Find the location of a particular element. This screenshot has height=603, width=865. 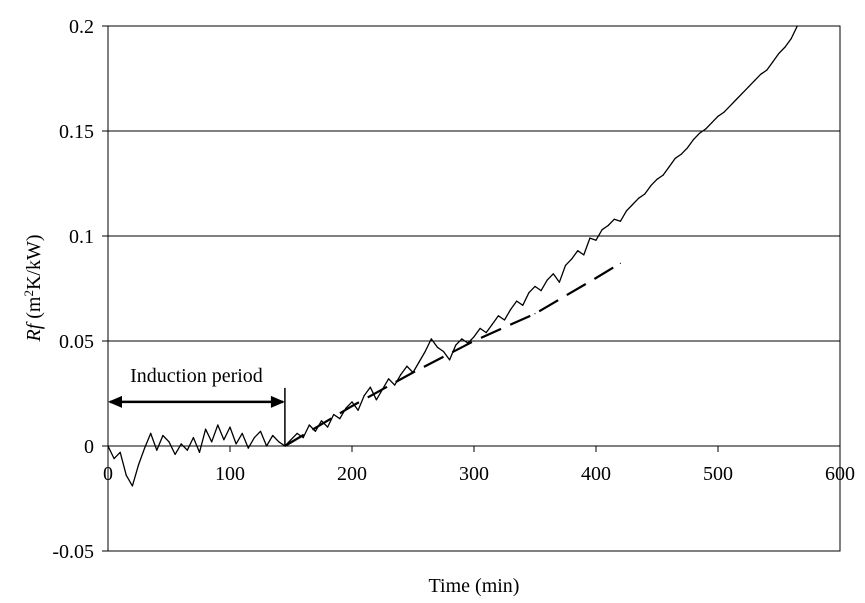

arrowhead-left is located at coordinates (115, 401).